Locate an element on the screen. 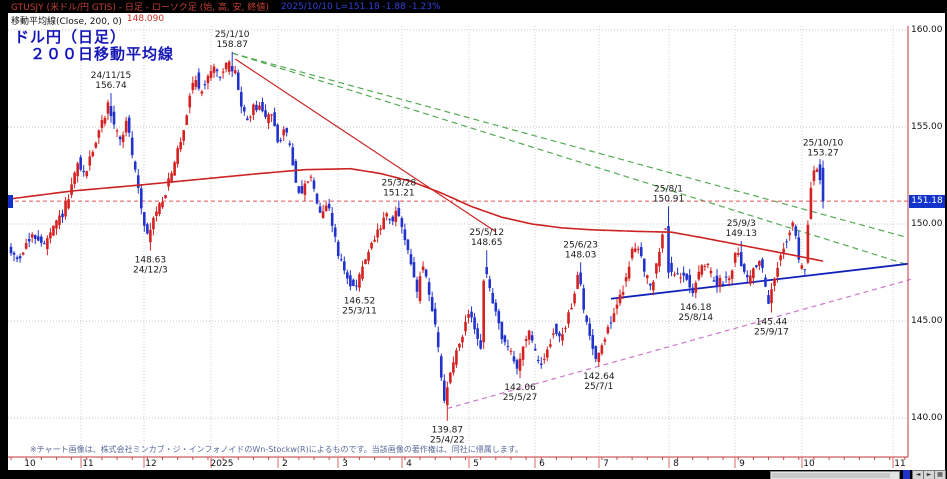  y-axis-label: 155.00 is located at coordinates (927, 126).